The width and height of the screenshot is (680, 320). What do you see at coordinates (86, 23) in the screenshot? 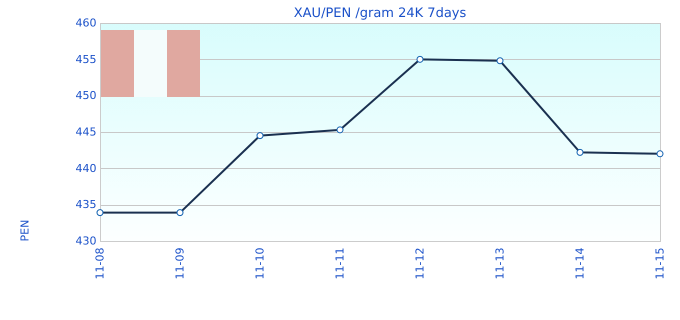
I see `y-tick-label: 460` at bounding box center [86, 23].